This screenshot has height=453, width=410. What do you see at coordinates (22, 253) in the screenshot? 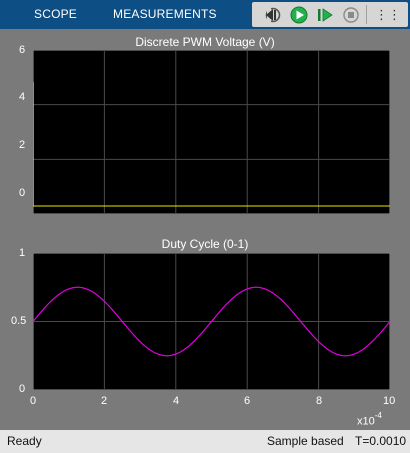
I see `plot2-ytick-1: 1` at bounding box center [22, 253].